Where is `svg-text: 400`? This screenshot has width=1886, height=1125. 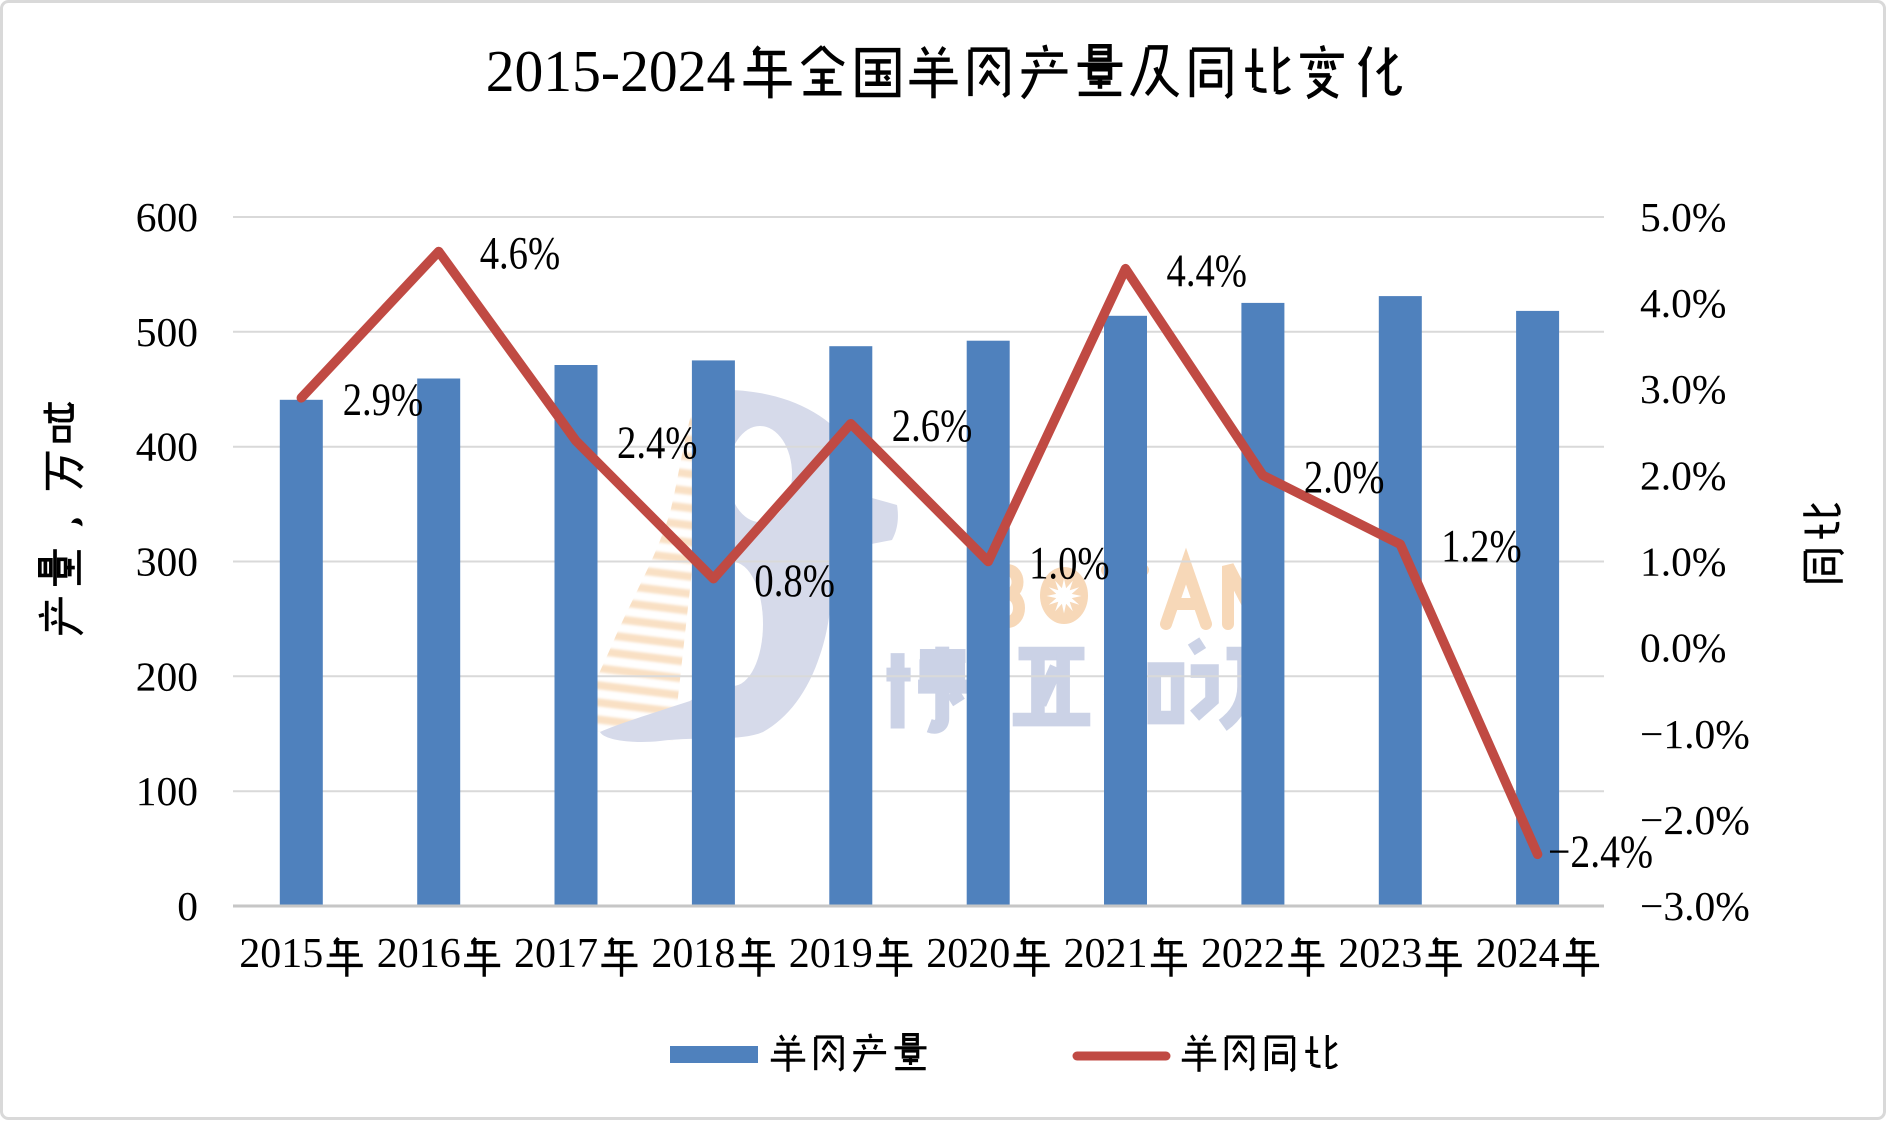 svg-text: 400 is located at coordinates (167, 447).